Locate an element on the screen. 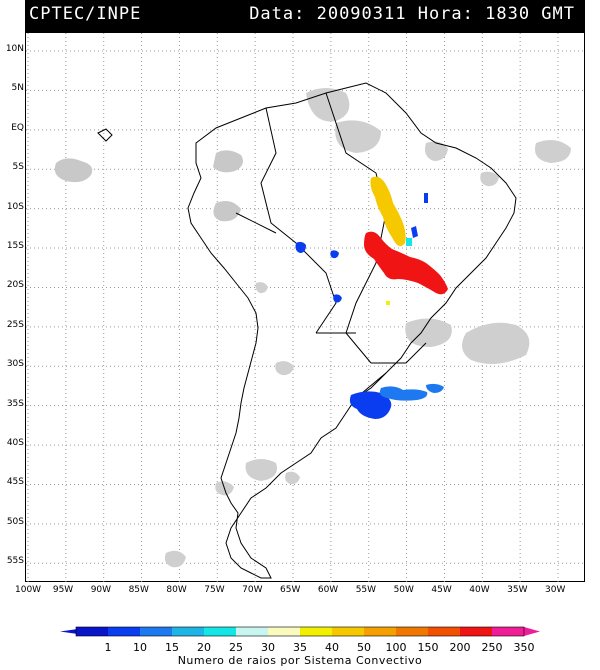  colorbar-tick-label: 100 is located at coordinates (396, 647).